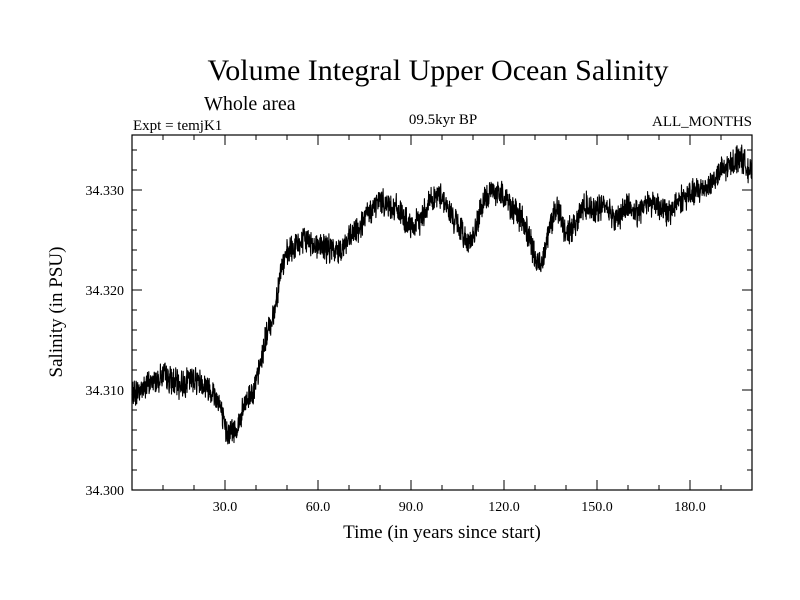  Describe the element at coordinates (411, 507) in the screenshot. I see `x-tick-label: 90.0` at that location.